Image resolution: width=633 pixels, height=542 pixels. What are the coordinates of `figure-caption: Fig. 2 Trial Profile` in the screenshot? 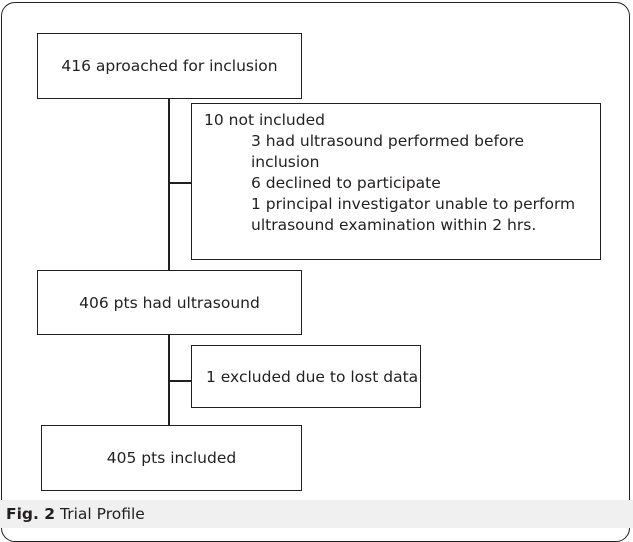 It's located at (316, 514).